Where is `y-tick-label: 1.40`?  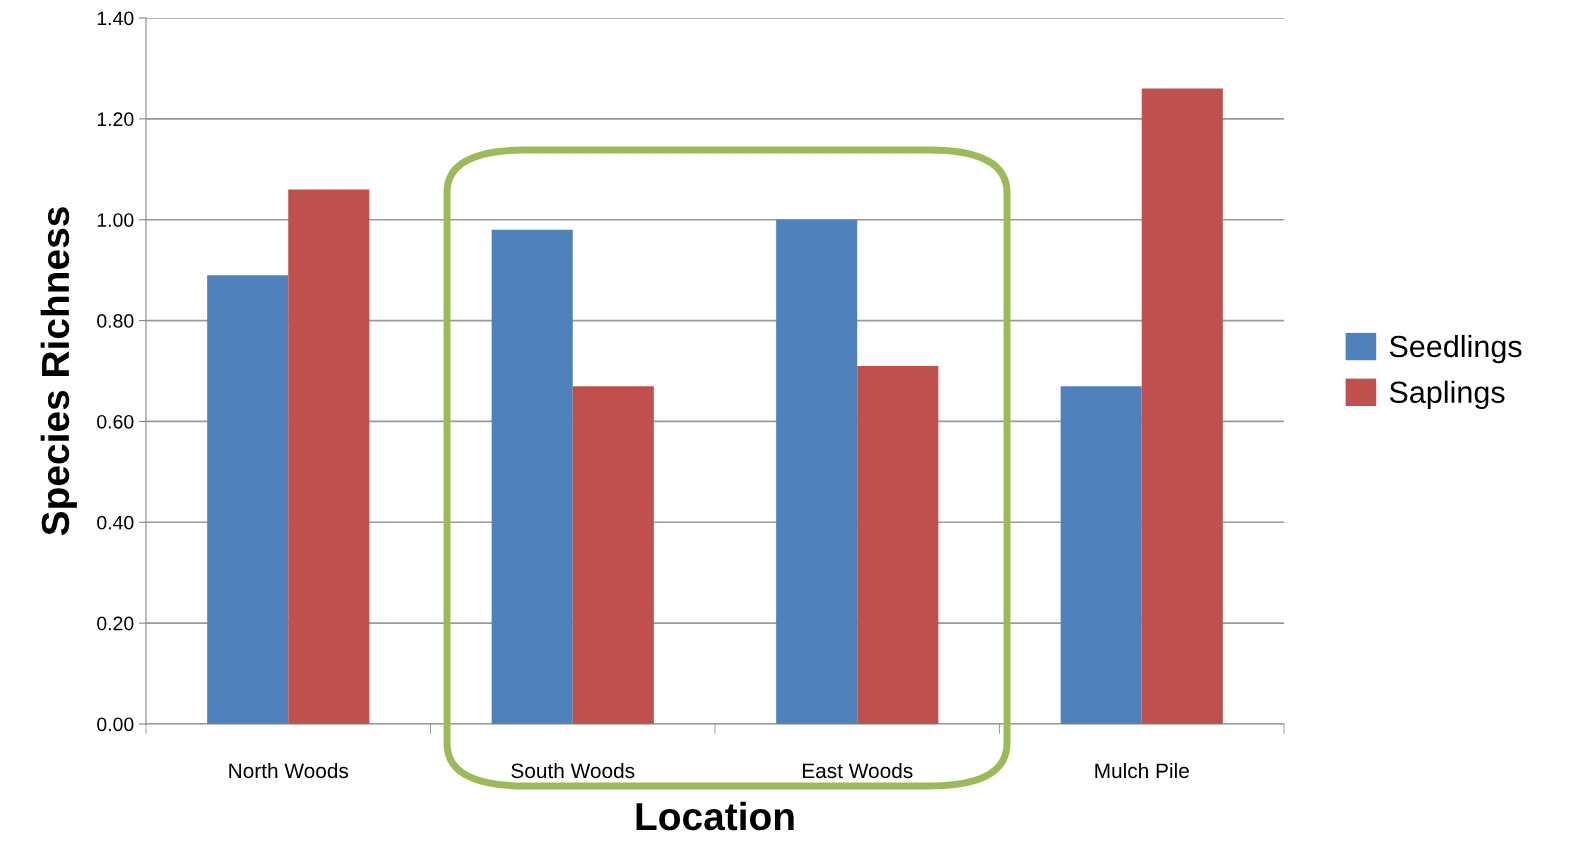
y-tick-label: 1.40 is located at coordinates (115, 18).